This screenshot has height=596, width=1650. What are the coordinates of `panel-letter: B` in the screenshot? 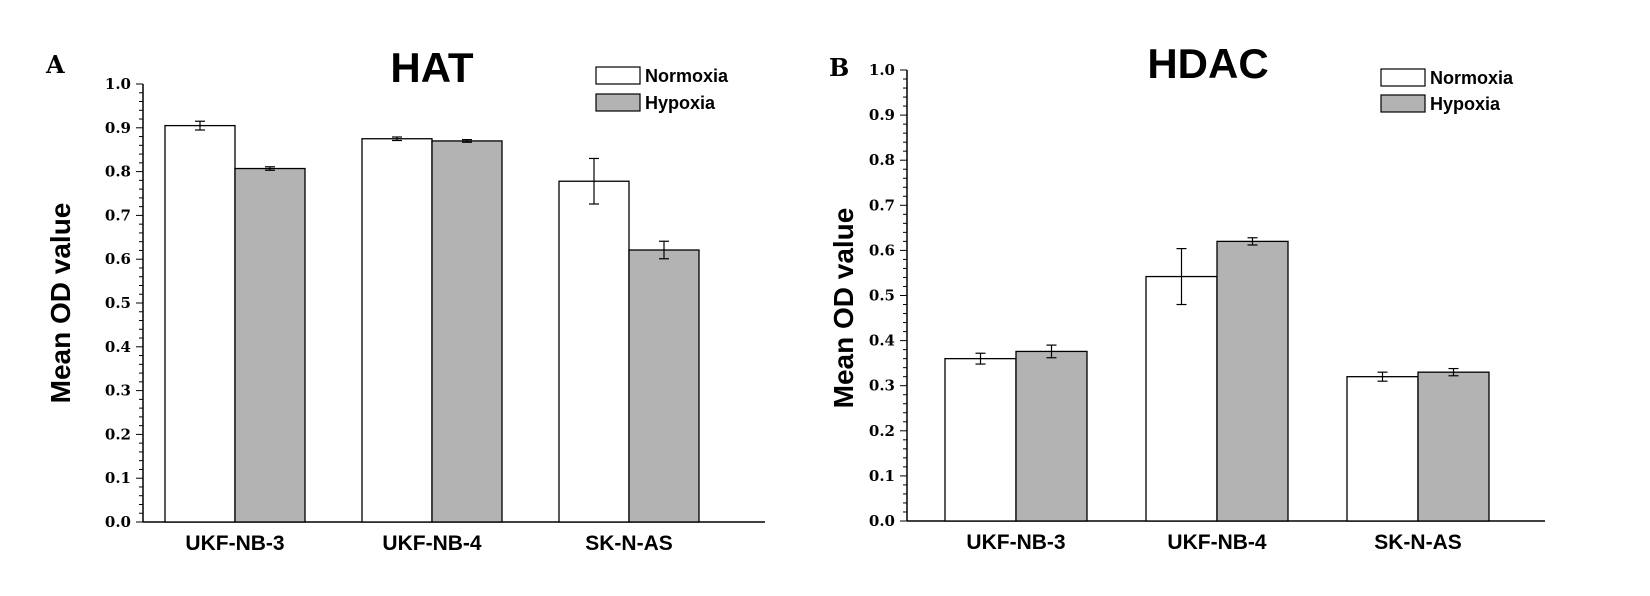 It's located at (839, 67).